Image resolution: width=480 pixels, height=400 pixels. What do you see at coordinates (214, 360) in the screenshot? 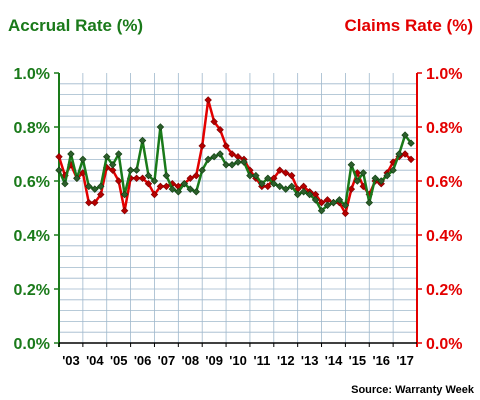
I see `x-tick-label: '09` at bounding box center [214, 360].